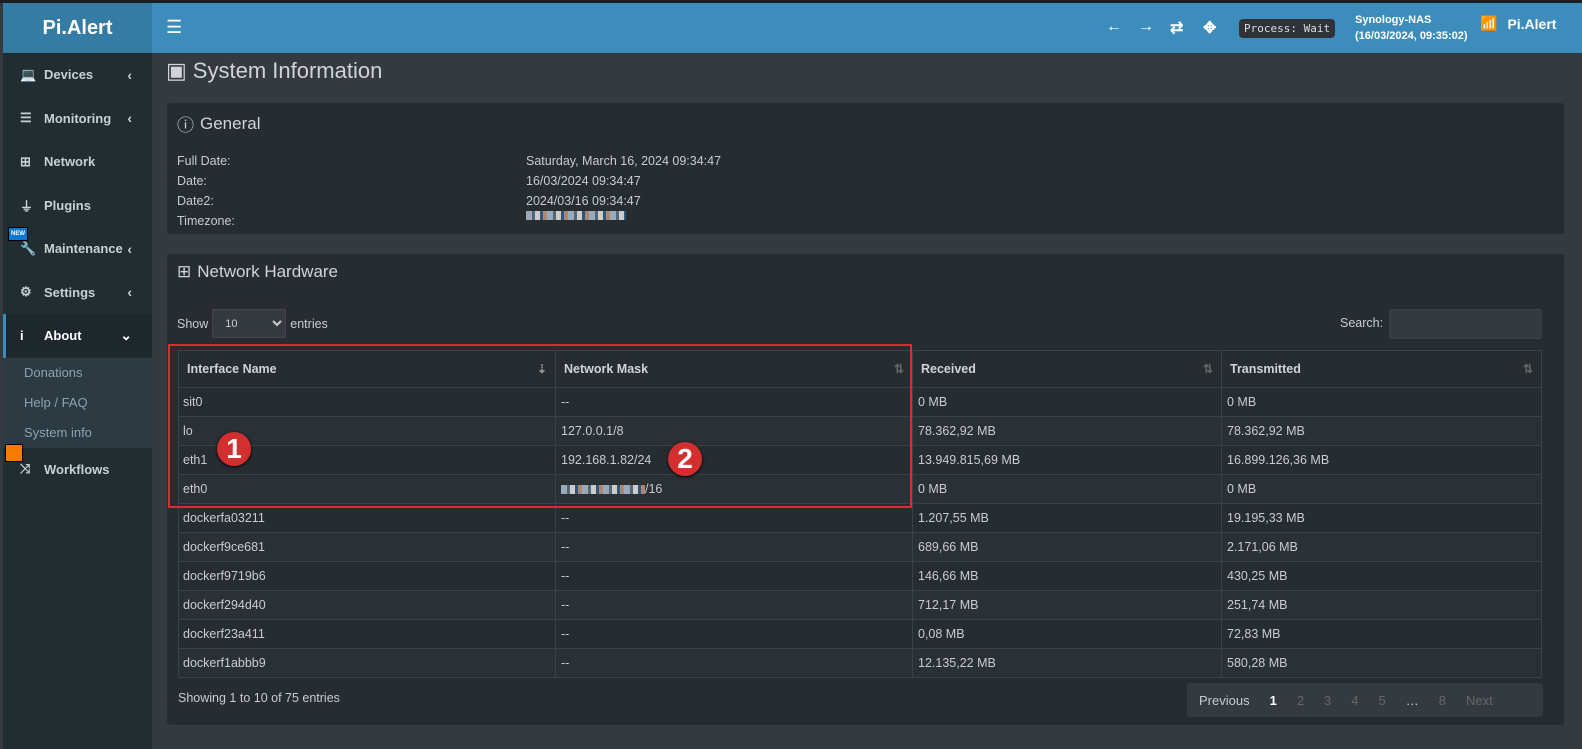 The image size is (1582, 749). I want to click on laptop-icon: 💻, so click(28, 74).